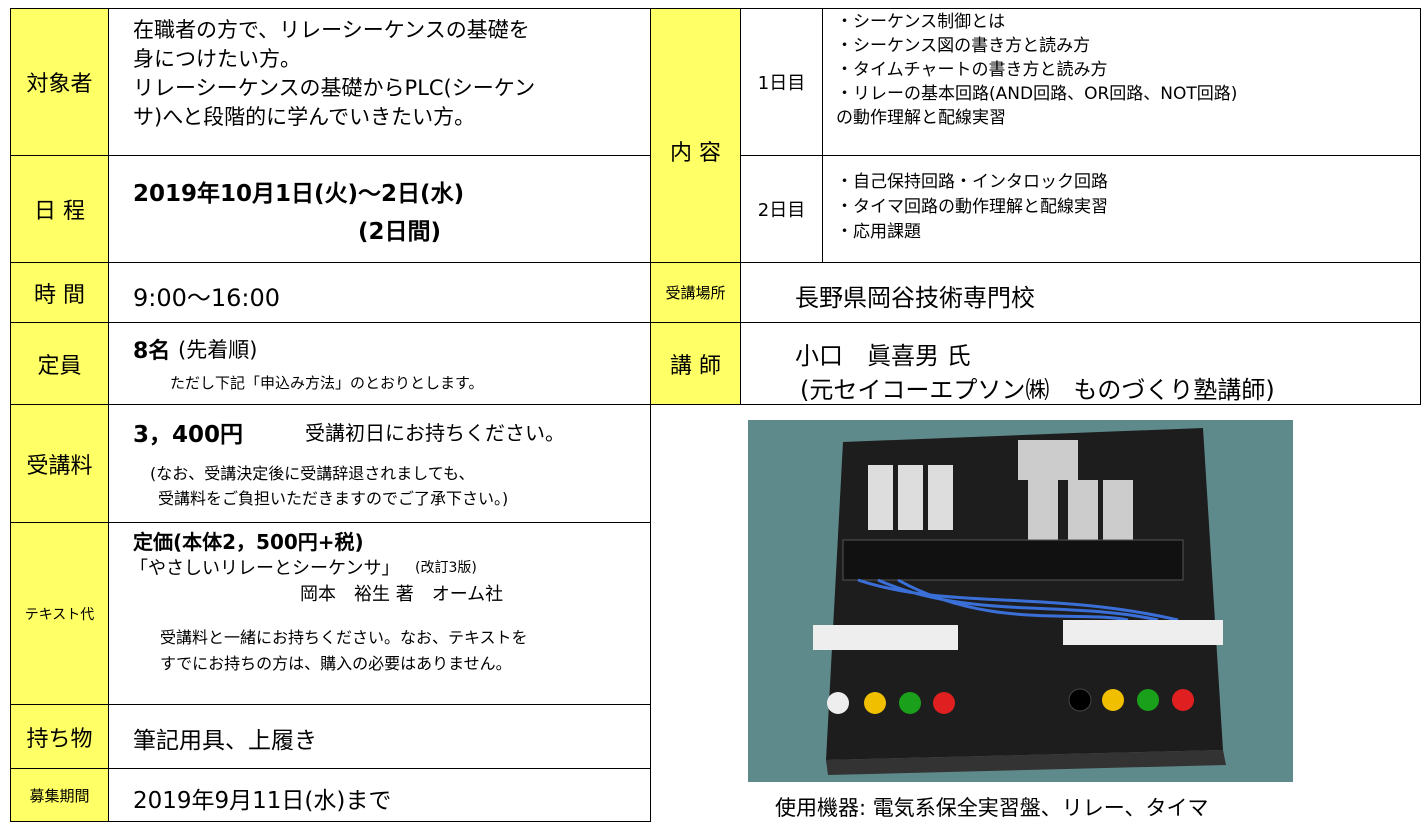 The height and width of the screenshot is (830, 1427). I want to click on item: の動作理解と配線実習, so click(921, 118).